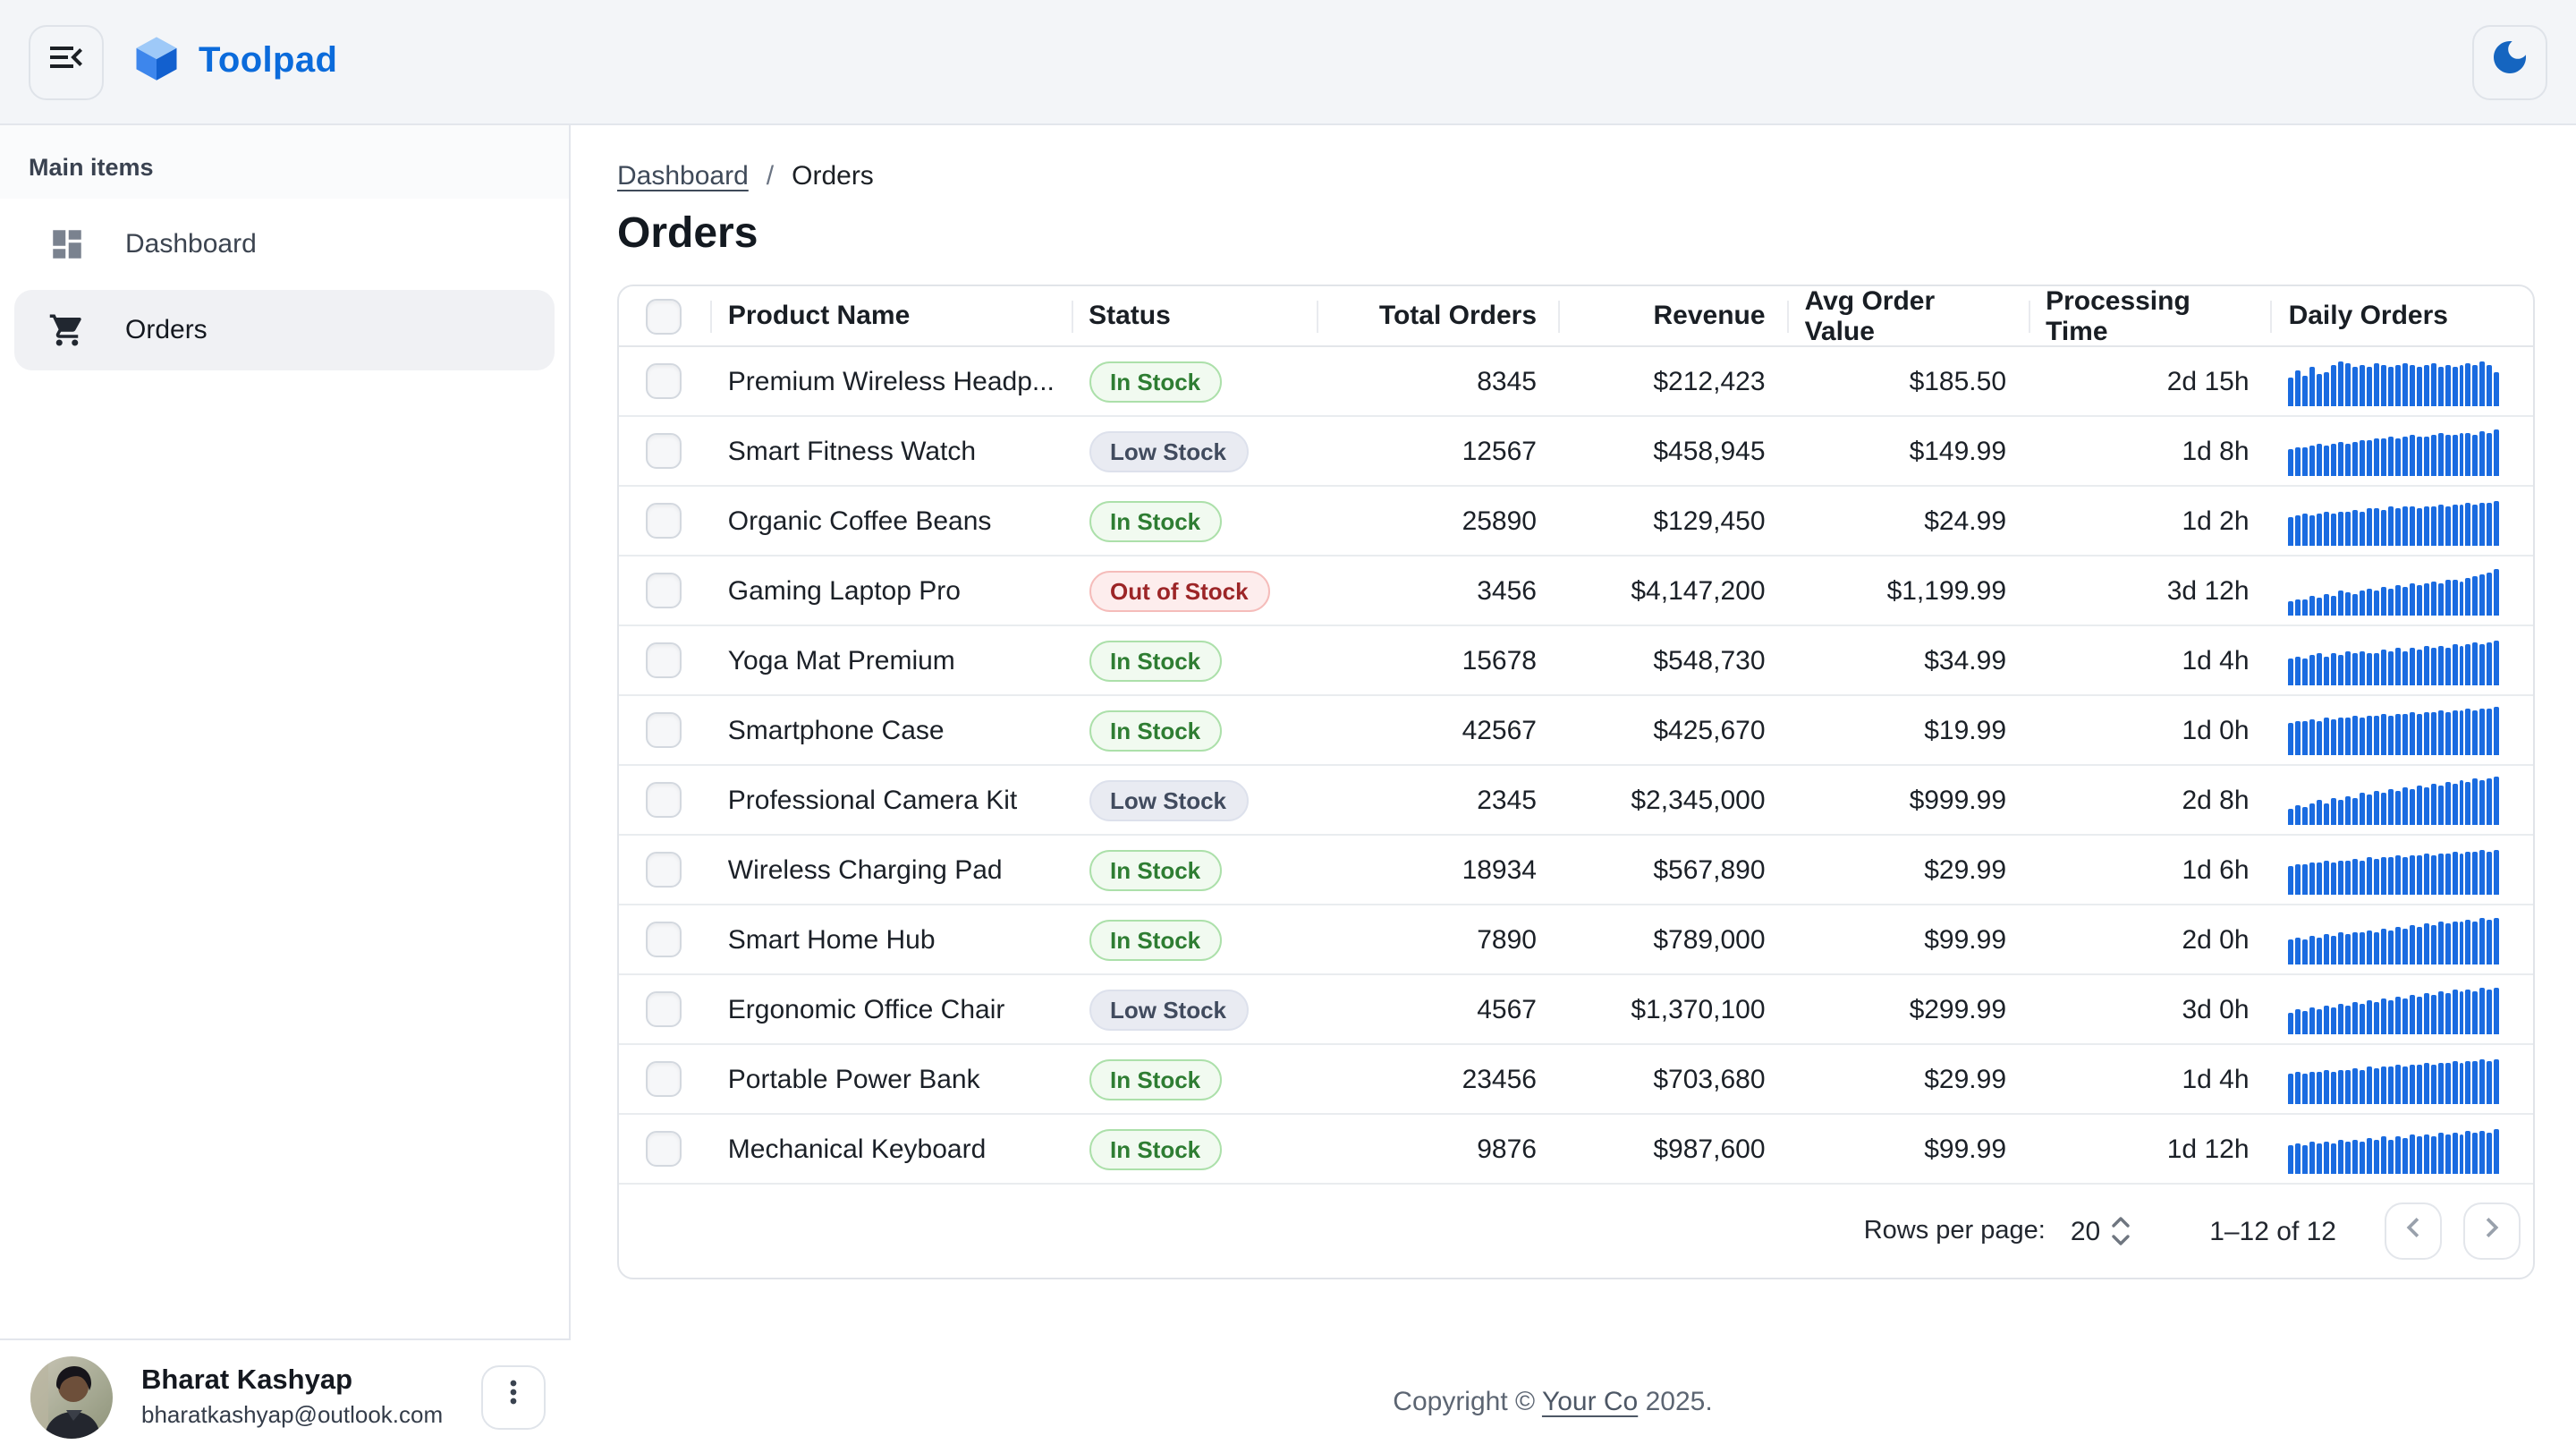 This screenshot has width=2576, height=1453. What do you see at coordinates (2401, 315) in the screenshot?
I see `column-header-daily_orders: Daily Orders` at bounding box center [2401, 315].